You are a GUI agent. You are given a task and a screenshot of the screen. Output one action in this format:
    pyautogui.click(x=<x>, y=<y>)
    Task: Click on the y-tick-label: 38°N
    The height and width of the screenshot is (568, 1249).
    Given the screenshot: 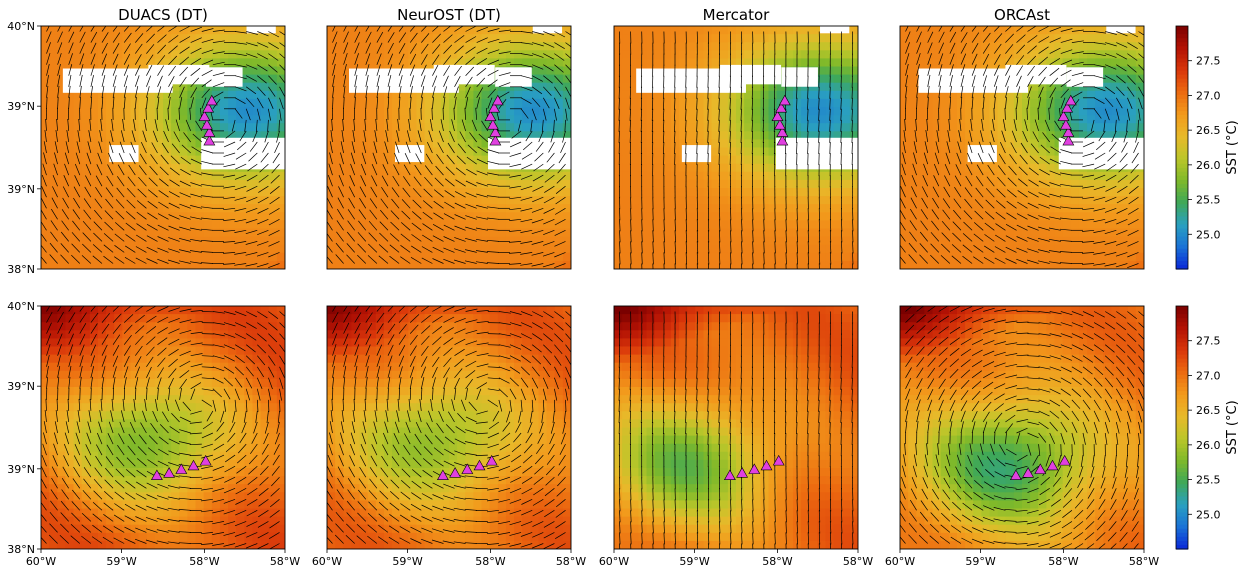 What is the action you would take?
    pyautogui.click(x=21, y=269)
    